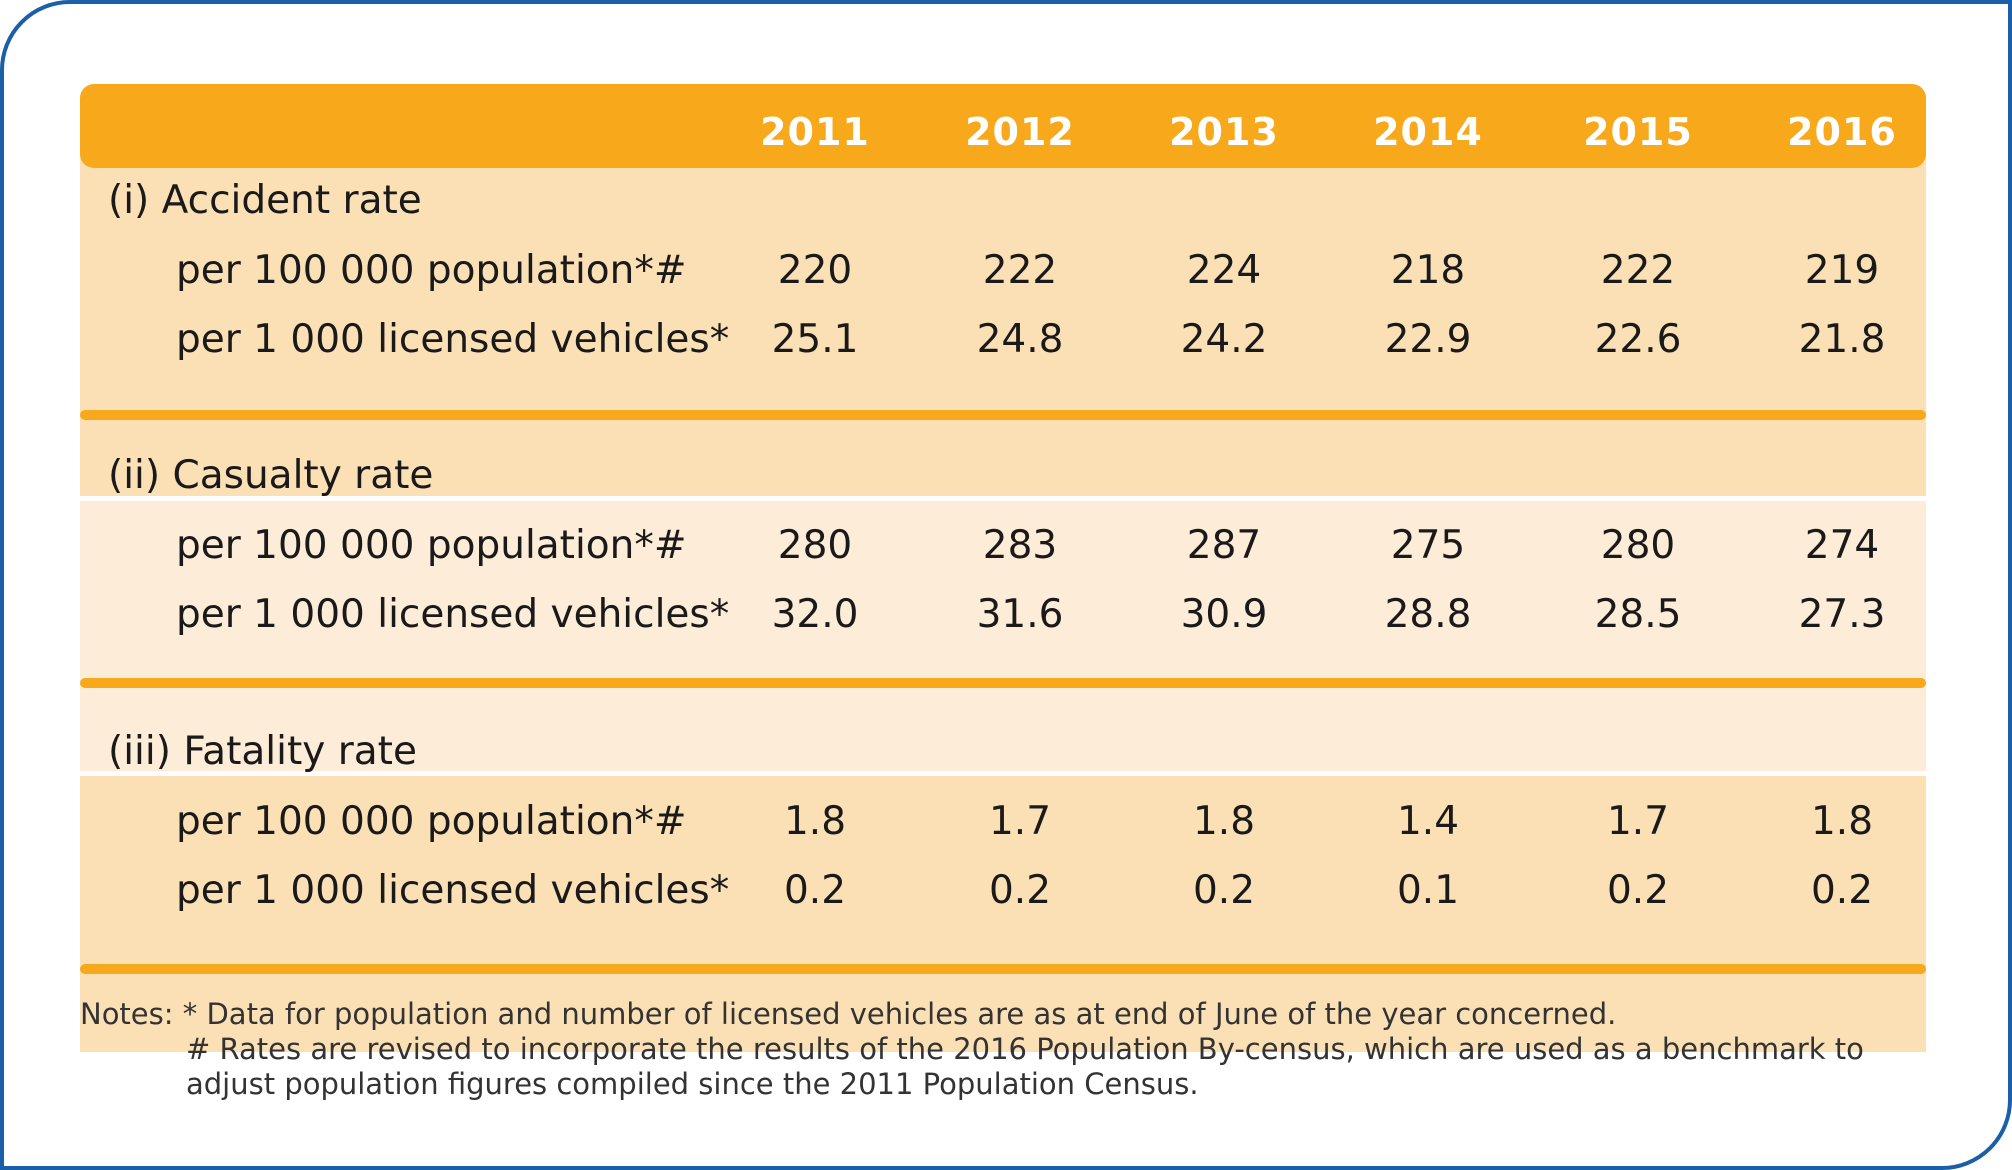 Image resolution: width=2012 pixels, height=1170 pixels. I want to click on table-cell: 30.9, so click(1224, 614).